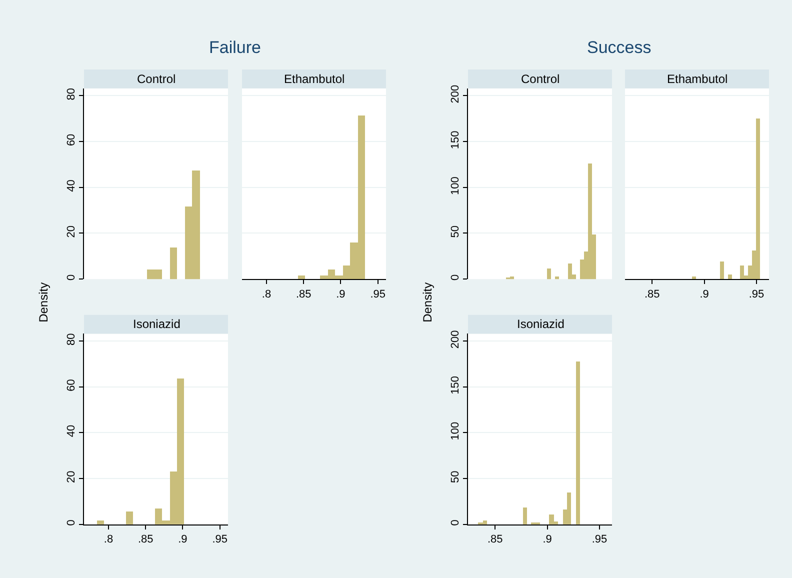  I want to click on chart-title: Success, so click(619, 47).